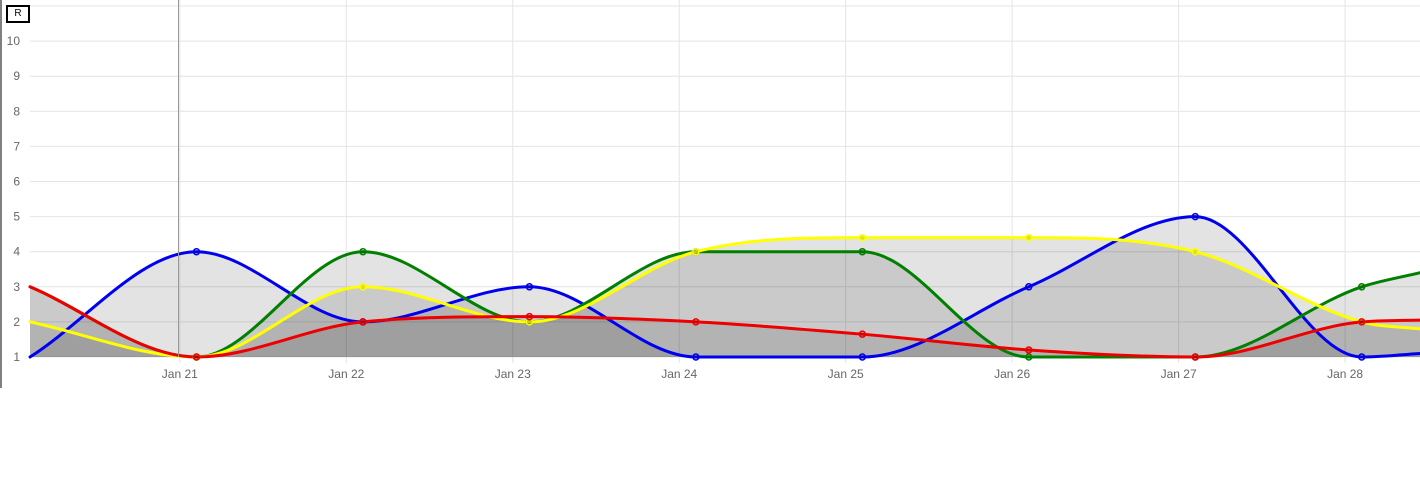 The height and width of the screenshot is (498, 1420). What do you see at coordinates (16, 357) in the screenshot?
I see `y-tick-label: 1` at bounding box center [16, 357].